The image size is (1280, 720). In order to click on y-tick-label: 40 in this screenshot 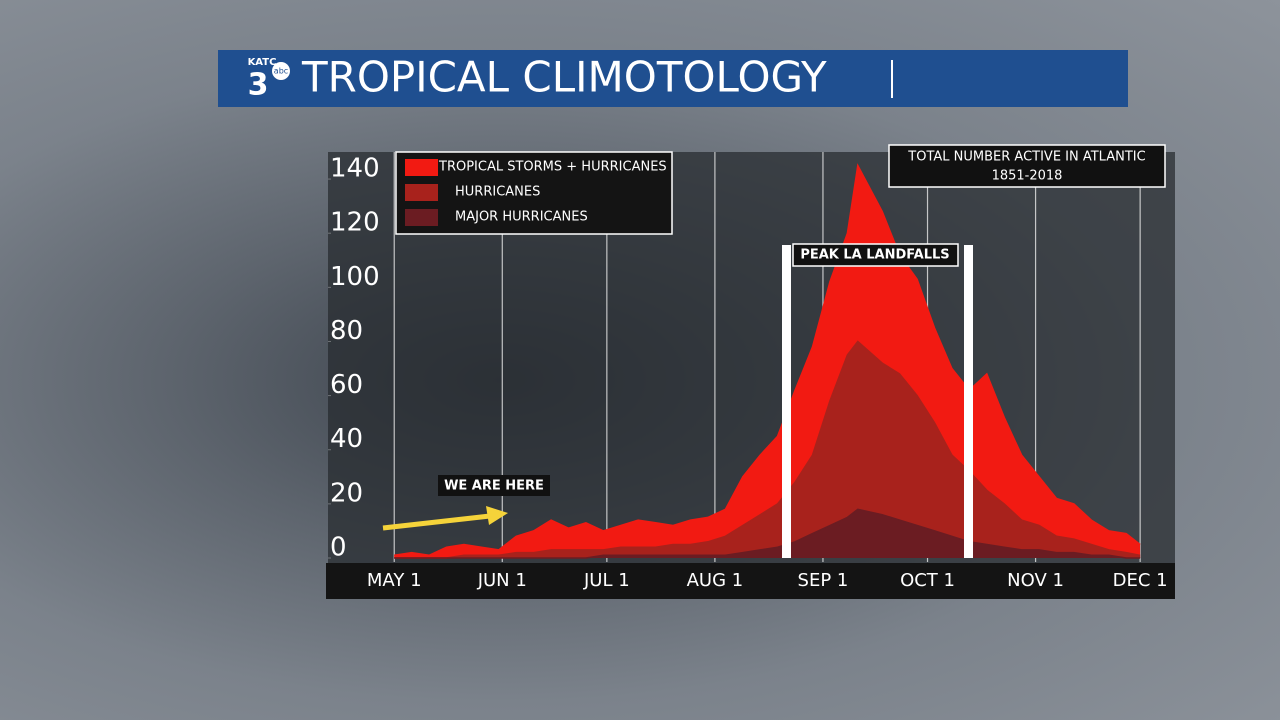, I will do `click(346, 439)`.